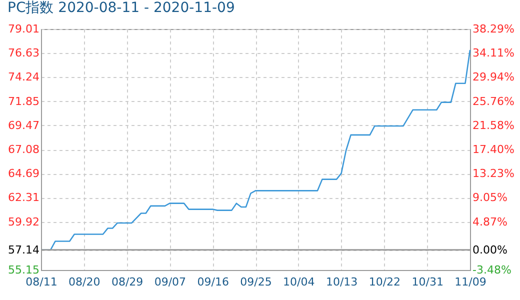 The image size is (520, 300). Describe the element at coordinates (24, 249) in the screenshot. I see `y-tick-label: 57.14` at that location.